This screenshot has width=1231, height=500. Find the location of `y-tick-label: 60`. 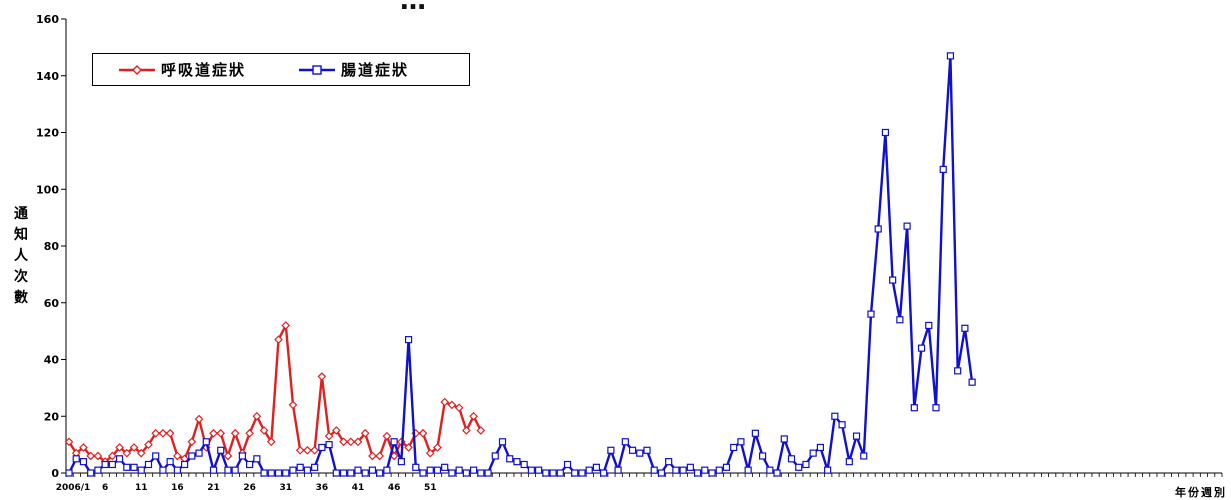

y-tick-label: 60 is located at coordinates (52, 303).